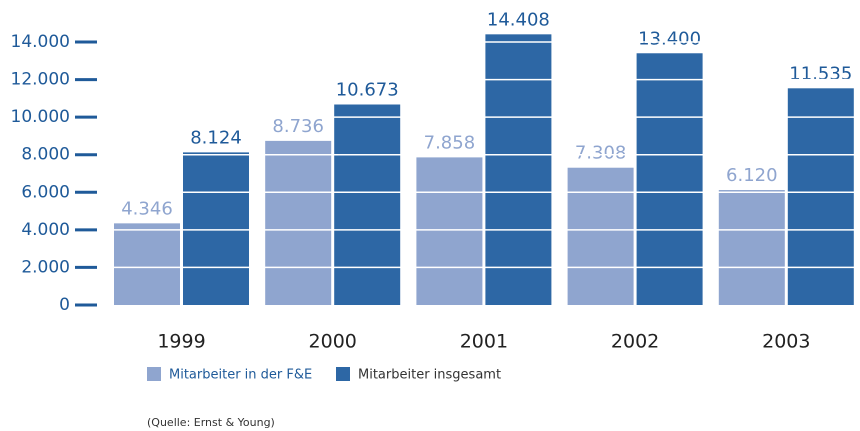 The width and height of the screenshot is (860, 431). Describe the element at coordinates (181, 342) in the screenshot. I see `x-tick-label: 1999` at that location.